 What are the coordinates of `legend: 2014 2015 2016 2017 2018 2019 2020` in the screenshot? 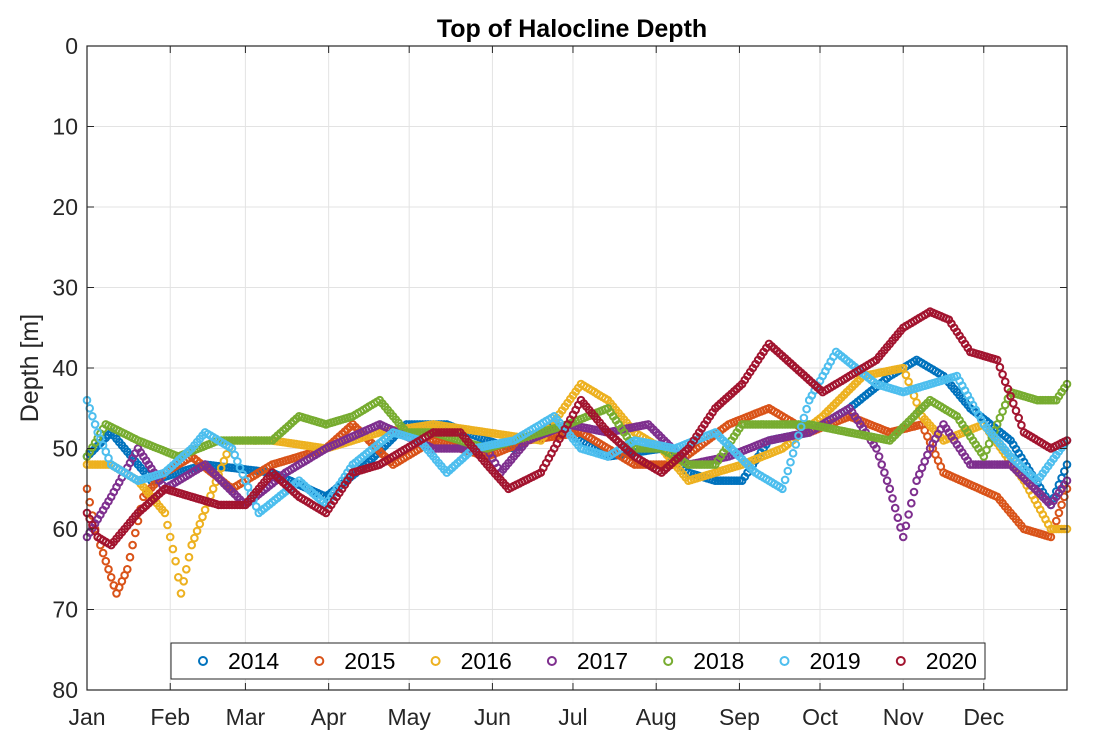 It's located at (578, 661).